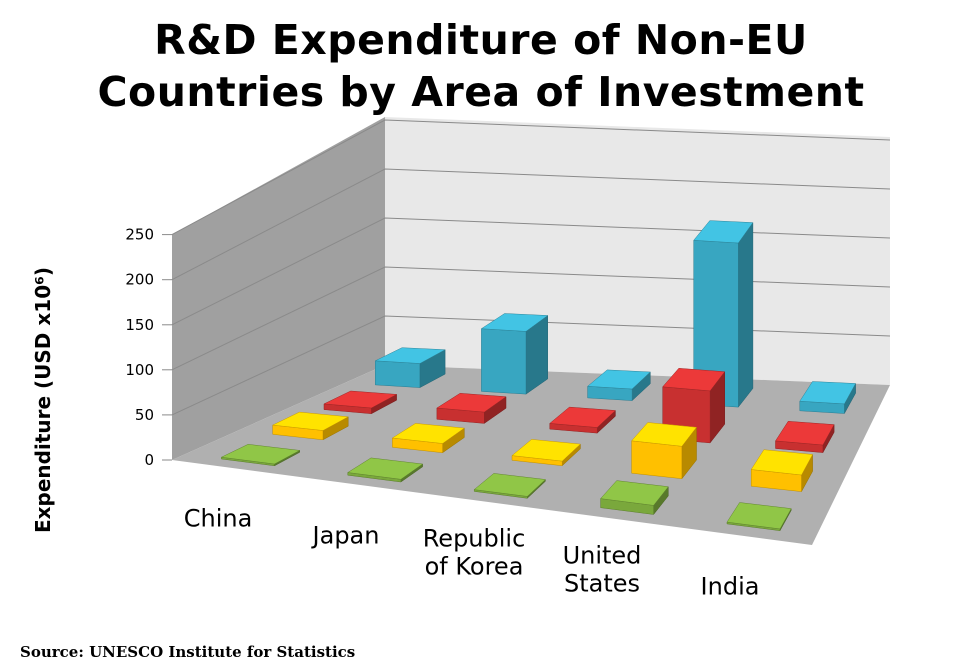 The height and width of the screenshot is (669, 962). What do you see at coordinates (481, 40) in the screenshot?
I see `chart-title-line-1: R&D Expenditure of Non-EU` at bounding box center [481, 40].